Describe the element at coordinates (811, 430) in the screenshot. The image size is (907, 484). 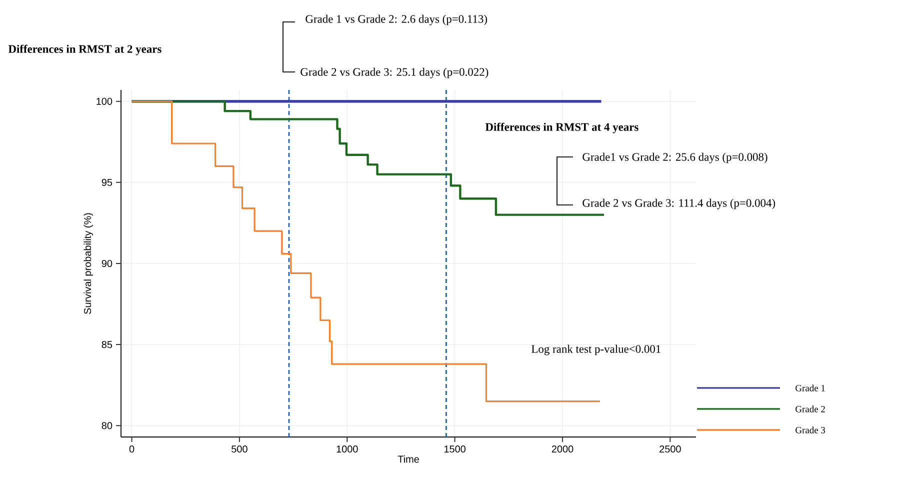
I see `text: Grade 3` at that location.